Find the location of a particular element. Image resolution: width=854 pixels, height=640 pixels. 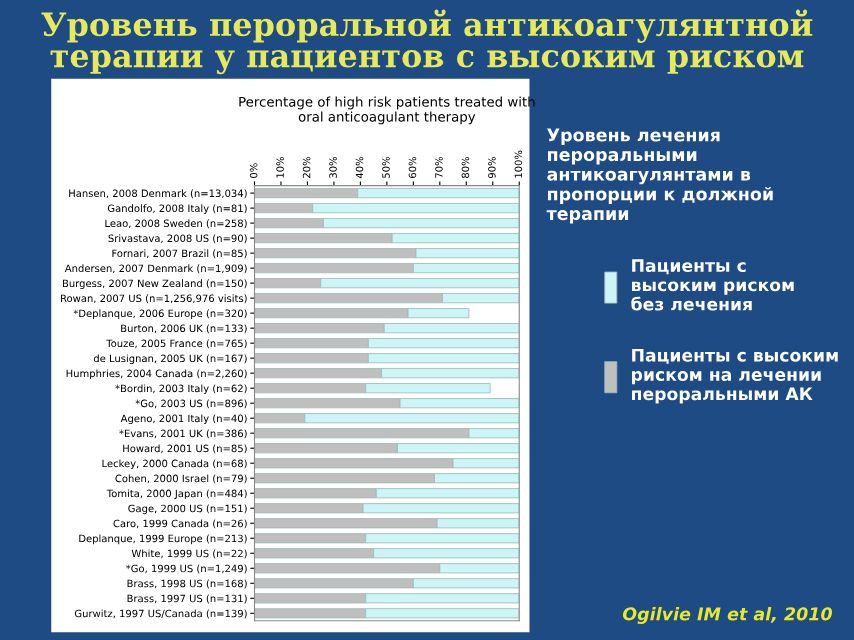

text: Уровень лечения пероральными антикоагулянтами в пропорции к должной терапии is located at coordinates (659, 176).